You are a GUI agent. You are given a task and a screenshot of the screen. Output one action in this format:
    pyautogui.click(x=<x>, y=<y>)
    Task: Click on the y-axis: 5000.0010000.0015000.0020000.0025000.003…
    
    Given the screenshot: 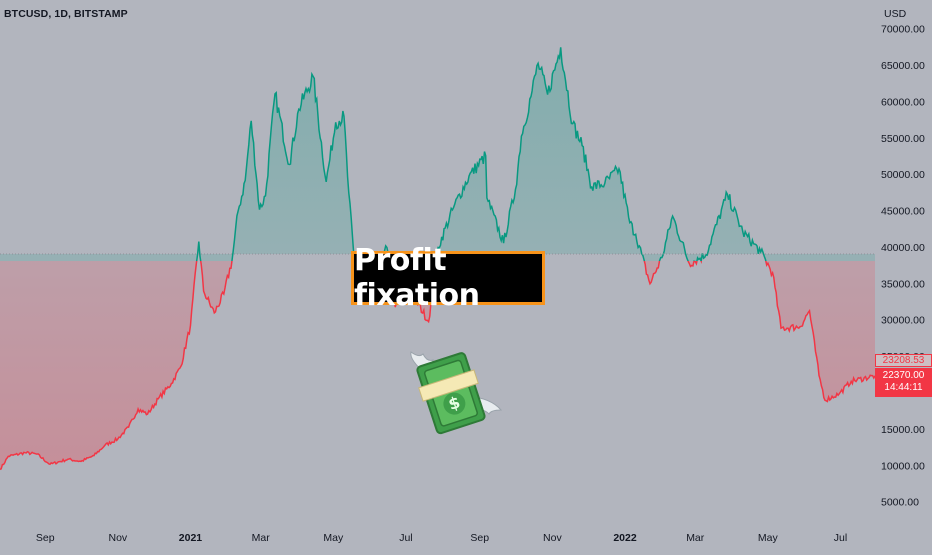 What is the action you would take?
    pyautogui.click(x=903, y=266)
    